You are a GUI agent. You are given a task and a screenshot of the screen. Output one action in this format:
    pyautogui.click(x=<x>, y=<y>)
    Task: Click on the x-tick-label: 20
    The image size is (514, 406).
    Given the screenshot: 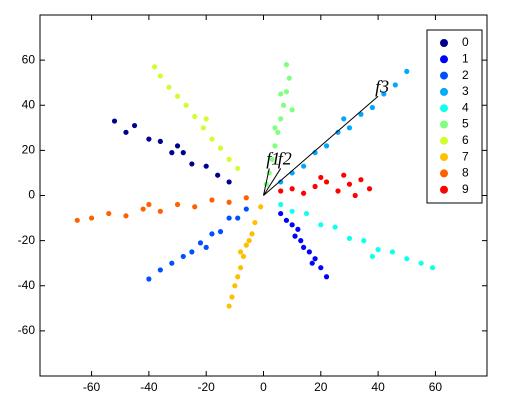 What is the action you would take?
    pyautogui.click(x=321, y=387)
    